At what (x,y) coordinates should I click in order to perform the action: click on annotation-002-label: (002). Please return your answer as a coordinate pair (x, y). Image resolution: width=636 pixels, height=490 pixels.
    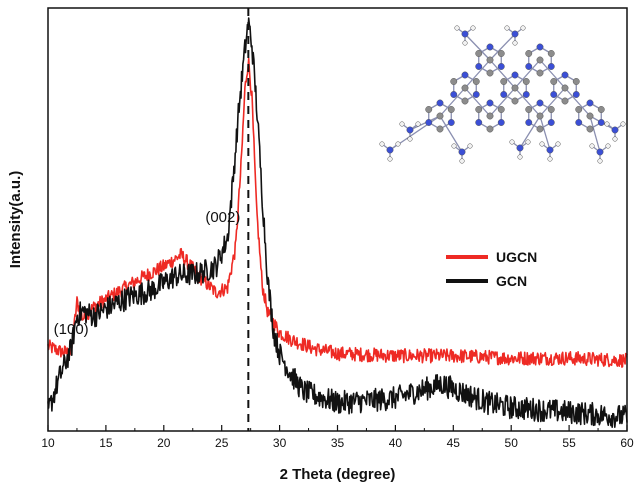
    Looking at the image, I should click on (222, 217).